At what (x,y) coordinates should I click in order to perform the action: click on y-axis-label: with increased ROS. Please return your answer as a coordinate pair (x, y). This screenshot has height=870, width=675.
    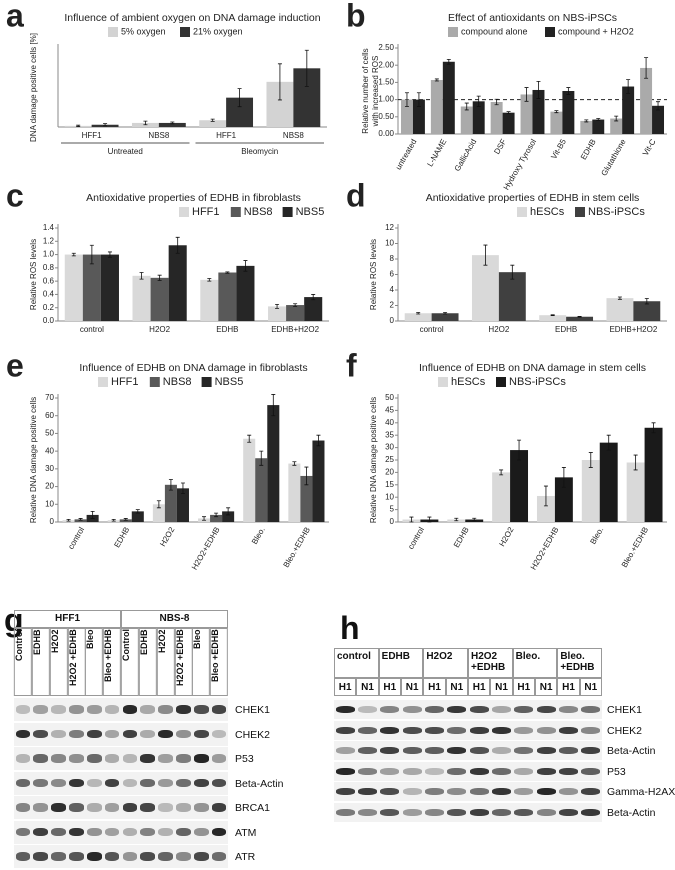
    Looking at the image, I should click on (375, 92).